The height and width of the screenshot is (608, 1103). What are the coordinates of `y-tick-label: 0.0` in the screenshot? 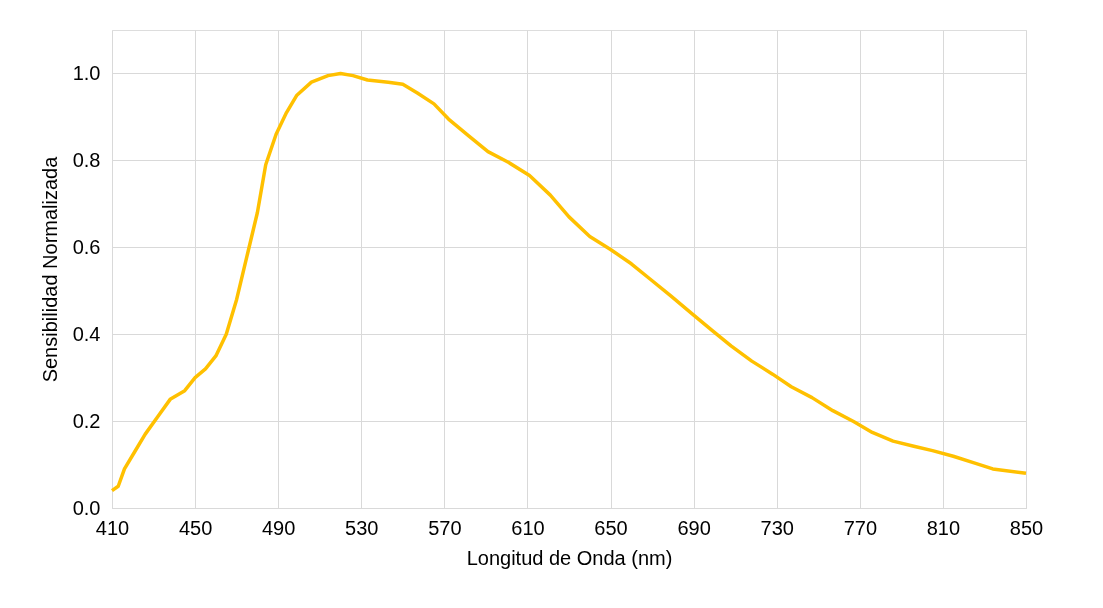 It's located at (86, 507).